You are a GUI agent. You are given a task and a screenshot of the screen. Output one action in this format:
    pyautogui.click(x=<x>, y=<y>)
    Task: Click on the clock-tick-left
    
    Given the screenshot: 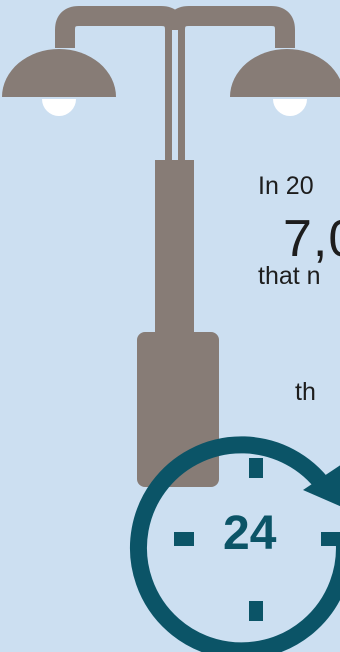 What is the action you would take?
    pyautogui.click(x=184, y=539)
    